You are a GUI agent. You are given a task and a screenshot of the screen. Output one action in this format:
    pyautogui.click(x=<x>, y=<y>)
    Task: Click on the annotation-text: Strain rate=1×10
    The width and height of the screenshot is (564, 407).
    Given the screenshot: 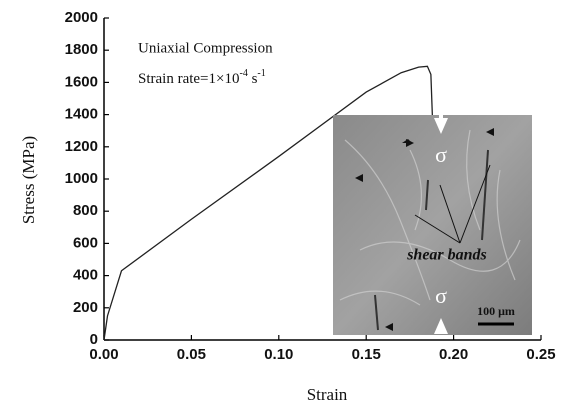 What is the action you would take?
    pyautogui.click(x=188, y=79)
    